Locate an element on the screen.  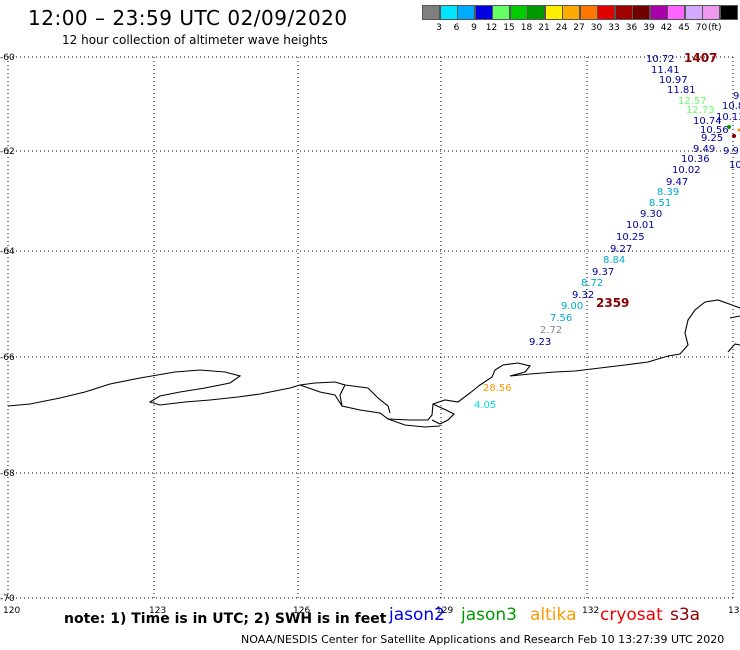
wave-height-value: 12.73 is located at coordinates (700, 110).